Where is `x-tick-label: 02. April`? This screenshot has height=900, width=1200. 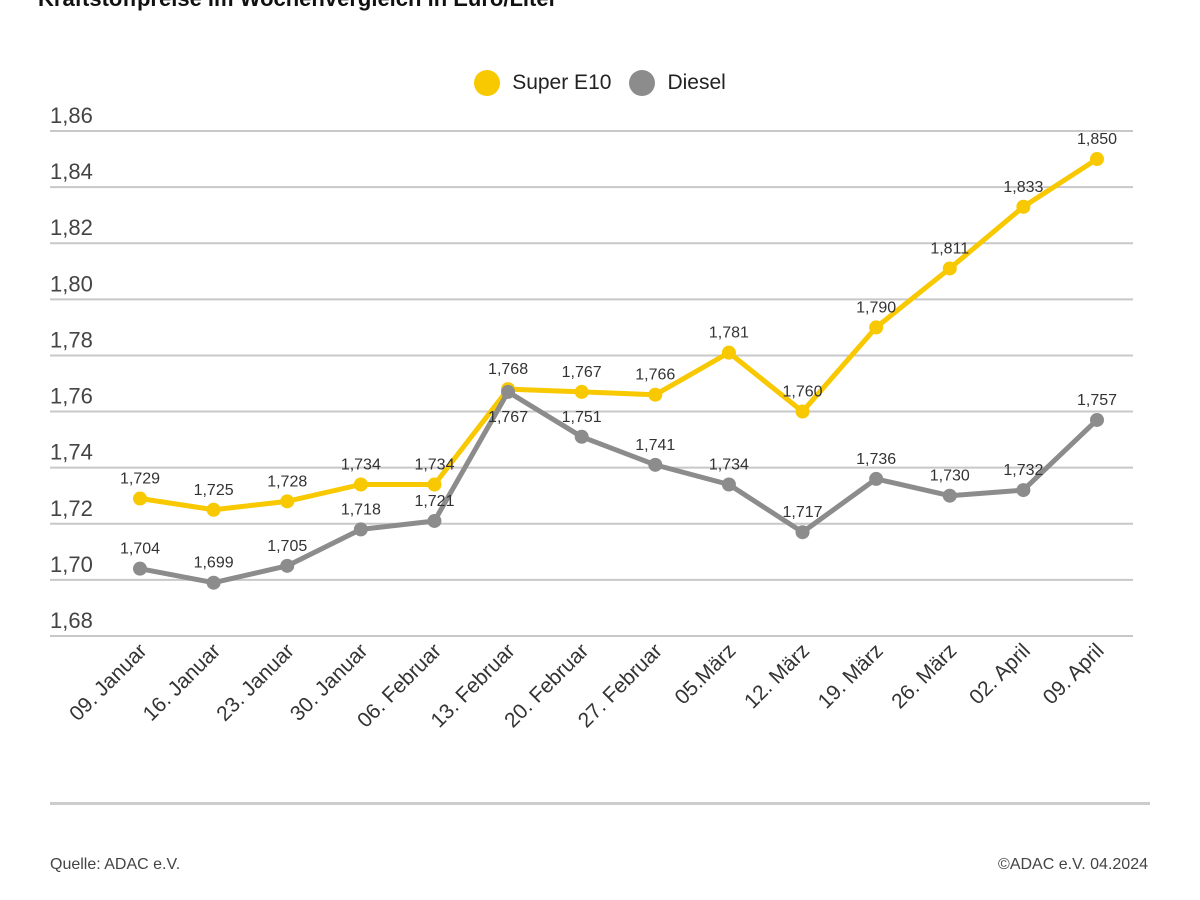
x-tick-label: 02. April is located at coordinates (1000, 674).